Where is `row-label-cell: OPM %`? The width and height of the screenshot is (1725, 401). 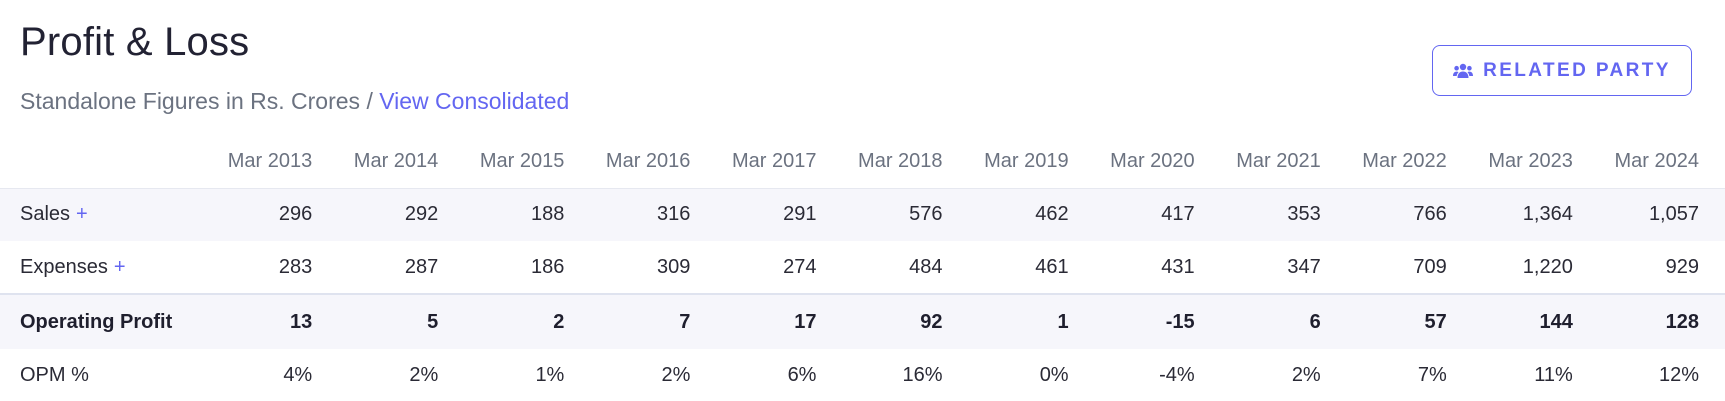 row-label-cell: OPM % is located at coordinates (106, 375).